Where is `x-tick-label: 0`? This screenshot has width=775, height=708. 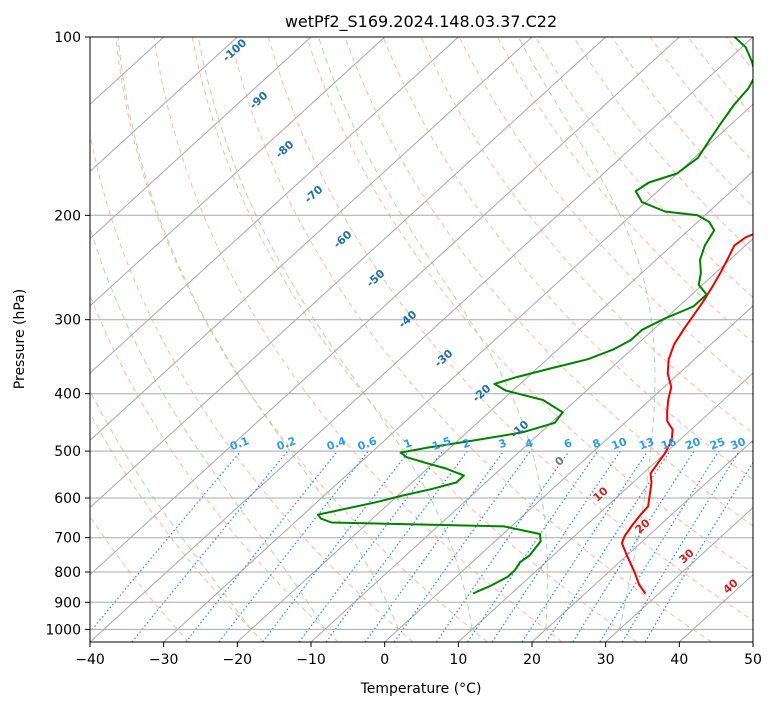
x-tick-label: 0 is located at coordinates (384, 660).